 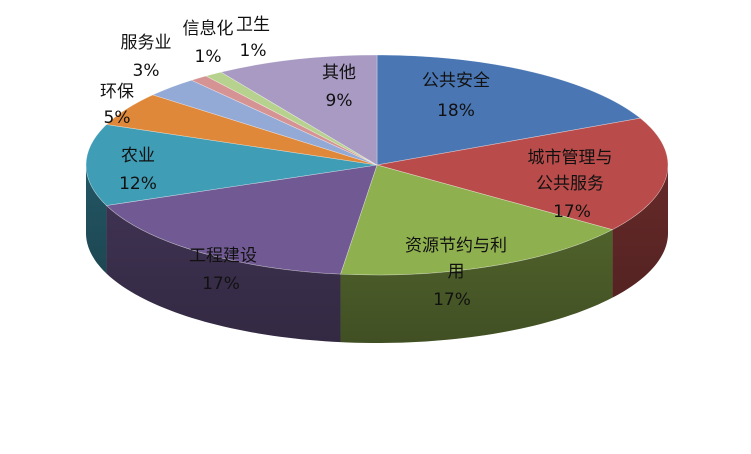 What do you see at coordinates (146, 43) in the screenshot?
I see `slice-label-text: 服务业` at bounding box center [146, 43].